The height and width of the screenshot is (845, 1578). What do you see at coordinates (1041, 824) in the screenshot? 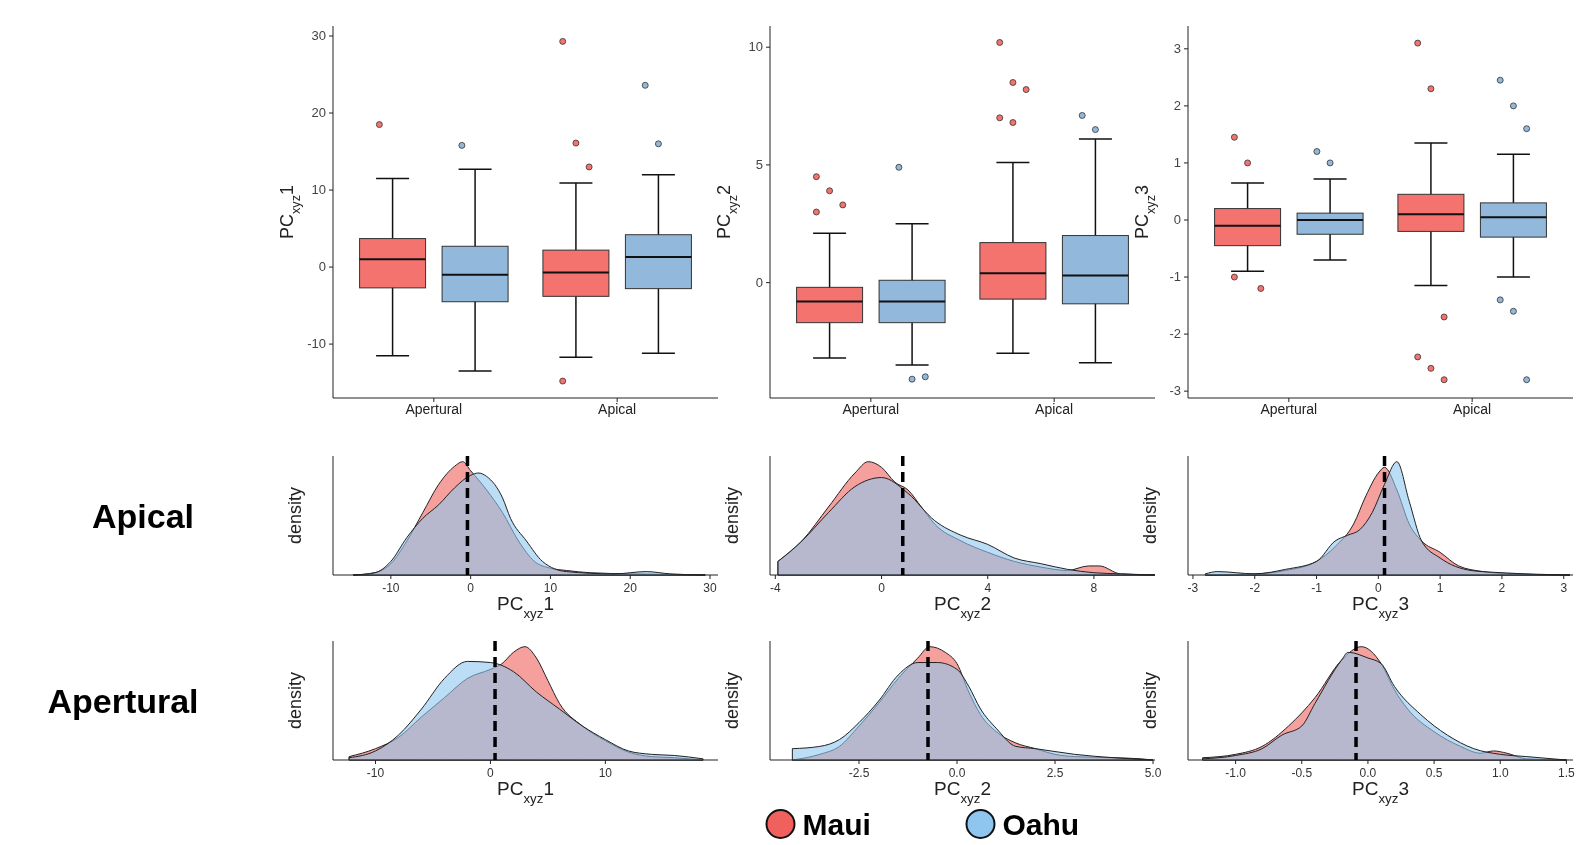
I see `legend-label: Oahu` at bounding box center [1041, 824].